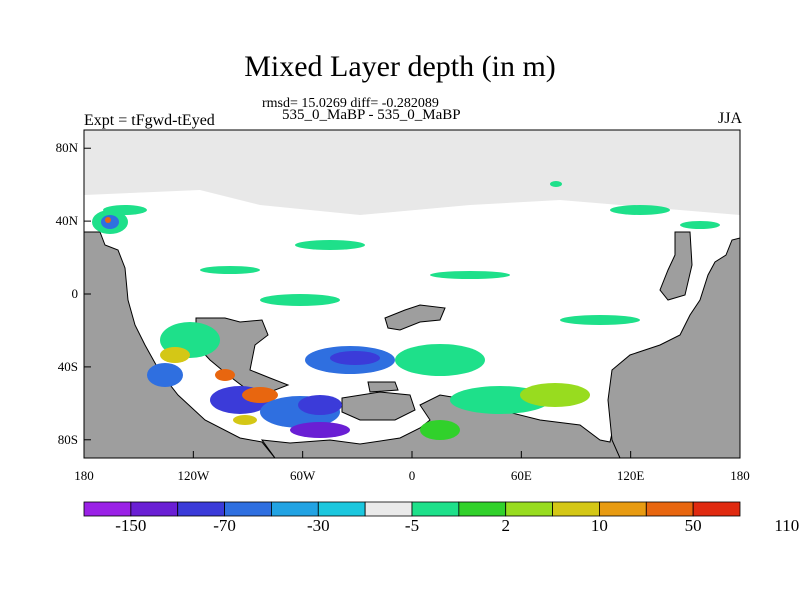 The image size is (800, 600). Describe the element at coordinates (66, 221) in the screenshot. I see `y-tick-label: 40N` at that location.